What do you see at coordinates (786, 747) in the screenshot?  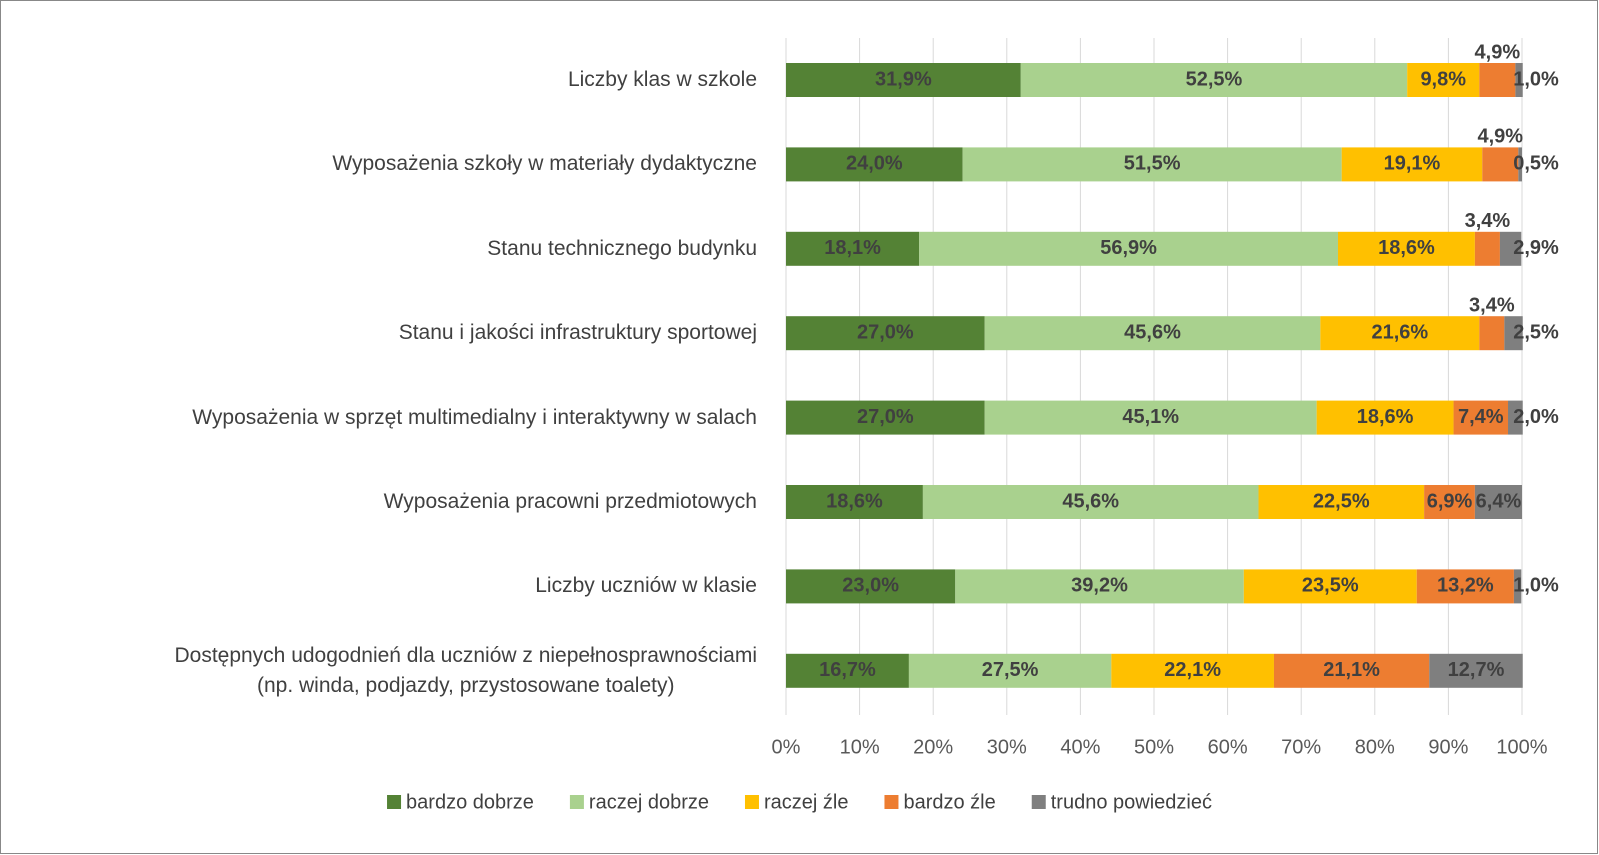 I see `x-tick-label: 0%` at bounding box center [786, 747].